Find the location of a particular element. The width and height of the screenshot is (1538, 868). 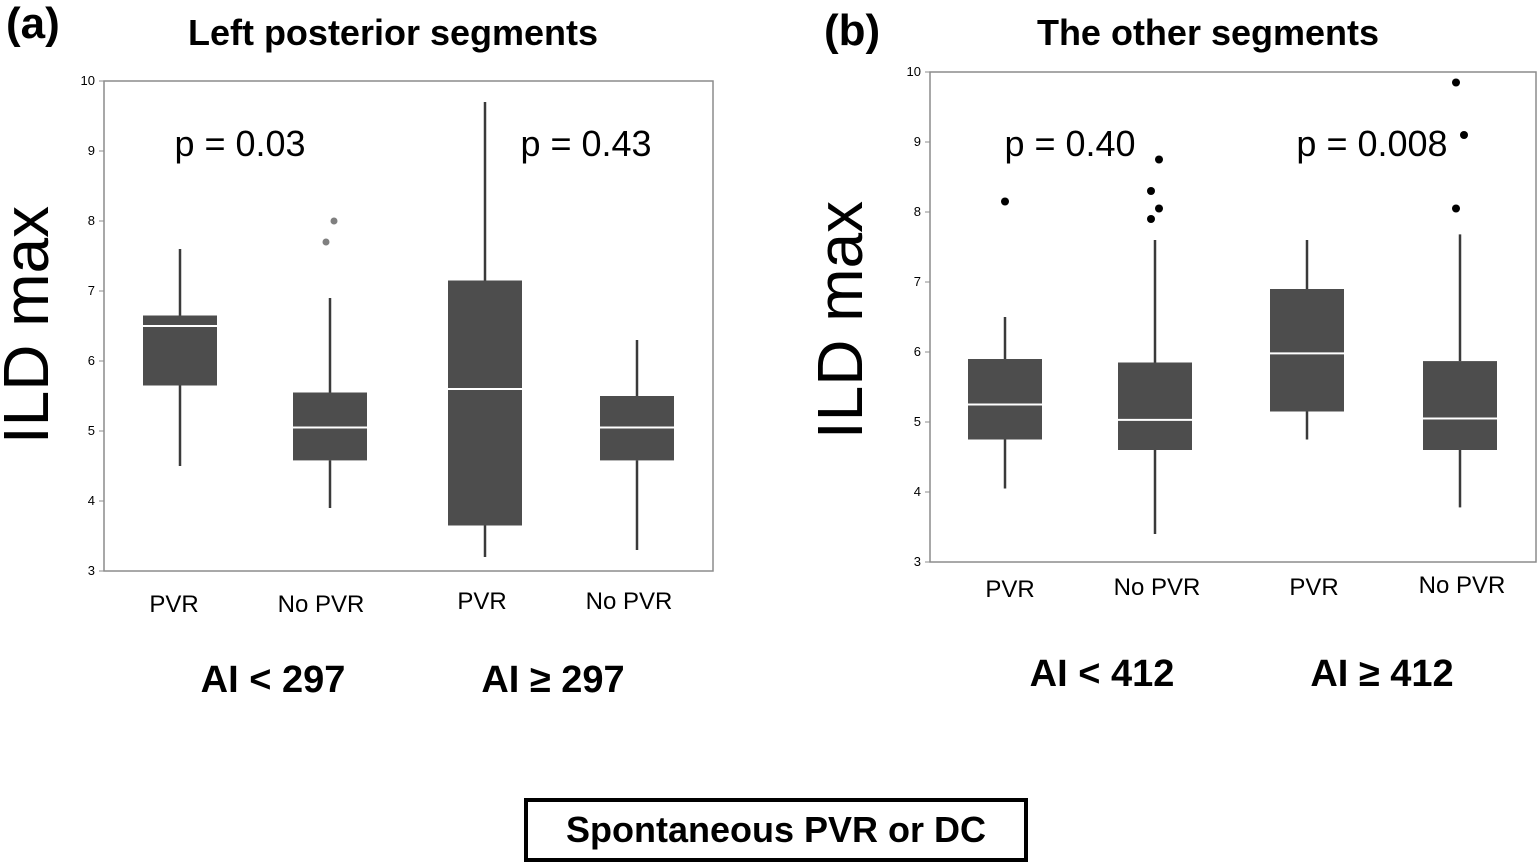

group-label: AI < 297 is located at coordinates (273, 680).